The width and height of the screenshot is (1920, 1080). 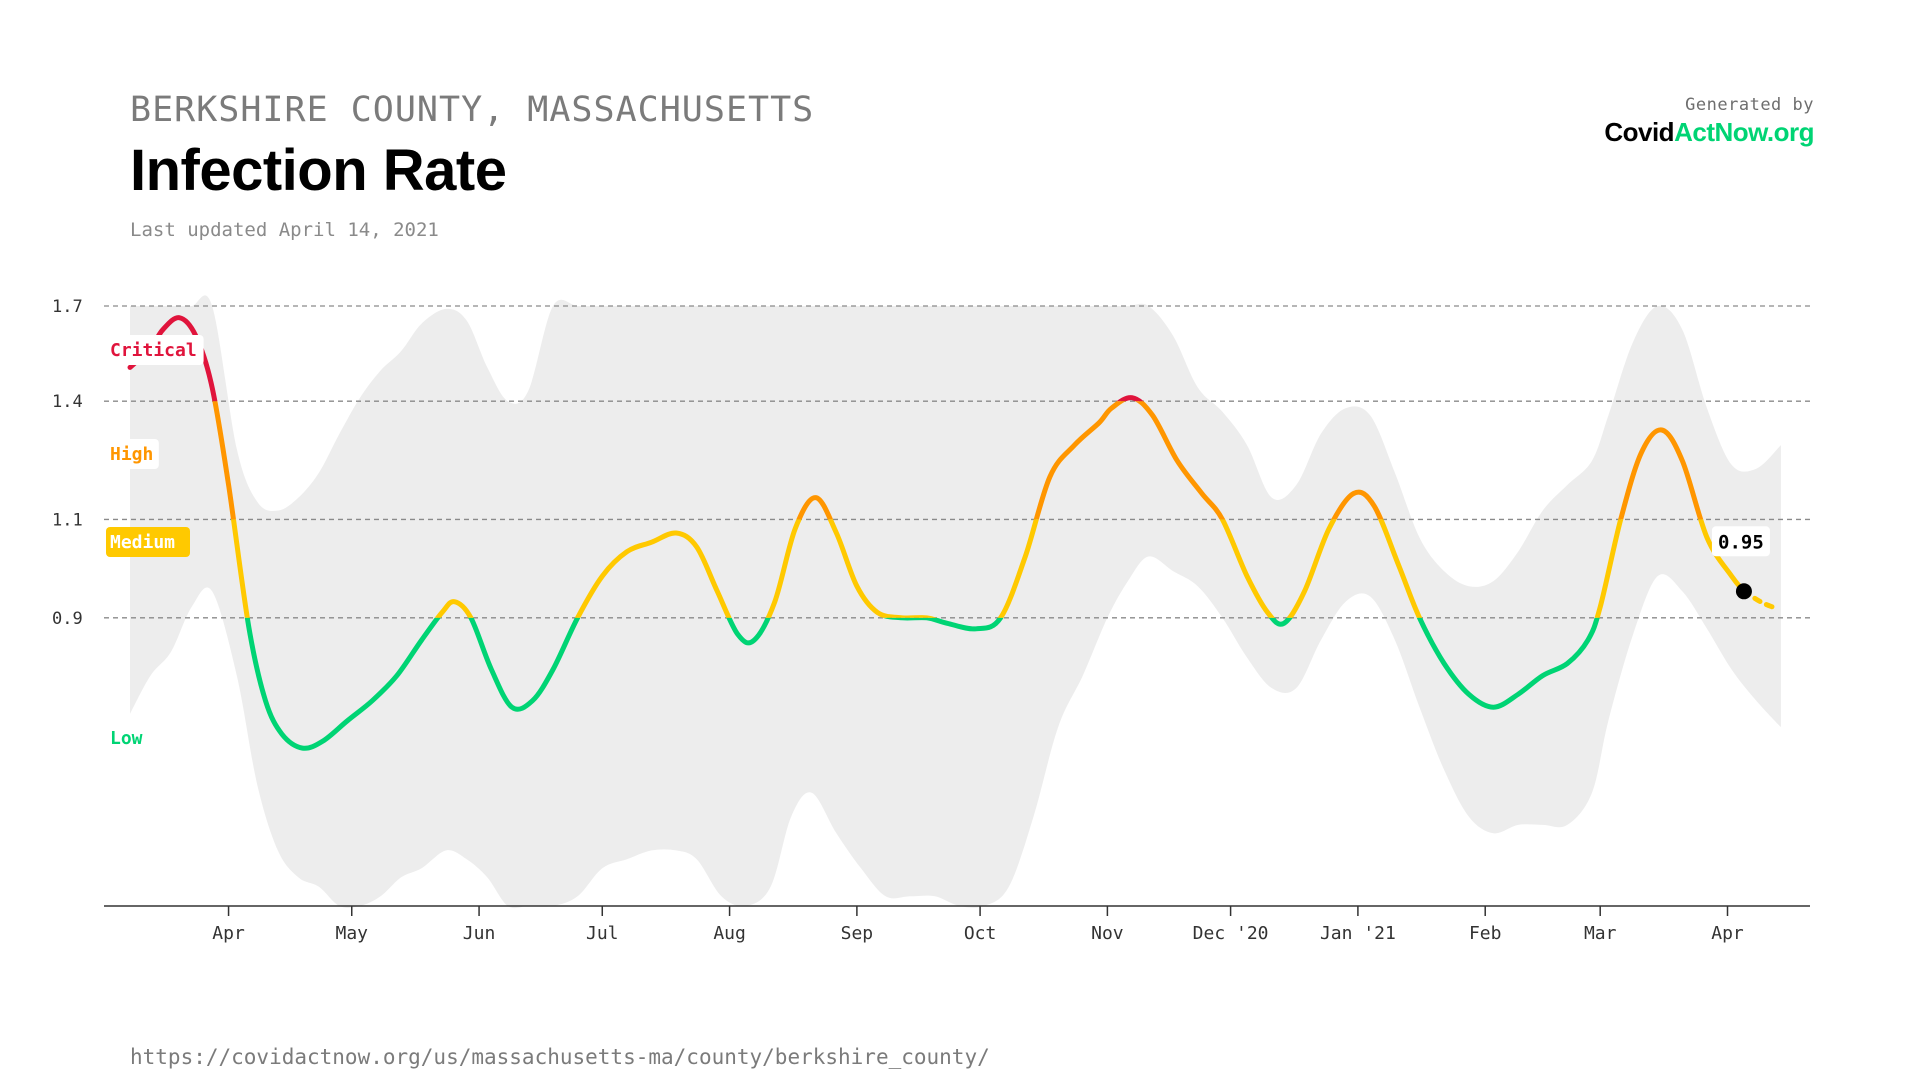 What do you see at coordinates (318, 170) in the screenshot?
I see `chart-title: Infection Rate` at bounding box center [318, 170].